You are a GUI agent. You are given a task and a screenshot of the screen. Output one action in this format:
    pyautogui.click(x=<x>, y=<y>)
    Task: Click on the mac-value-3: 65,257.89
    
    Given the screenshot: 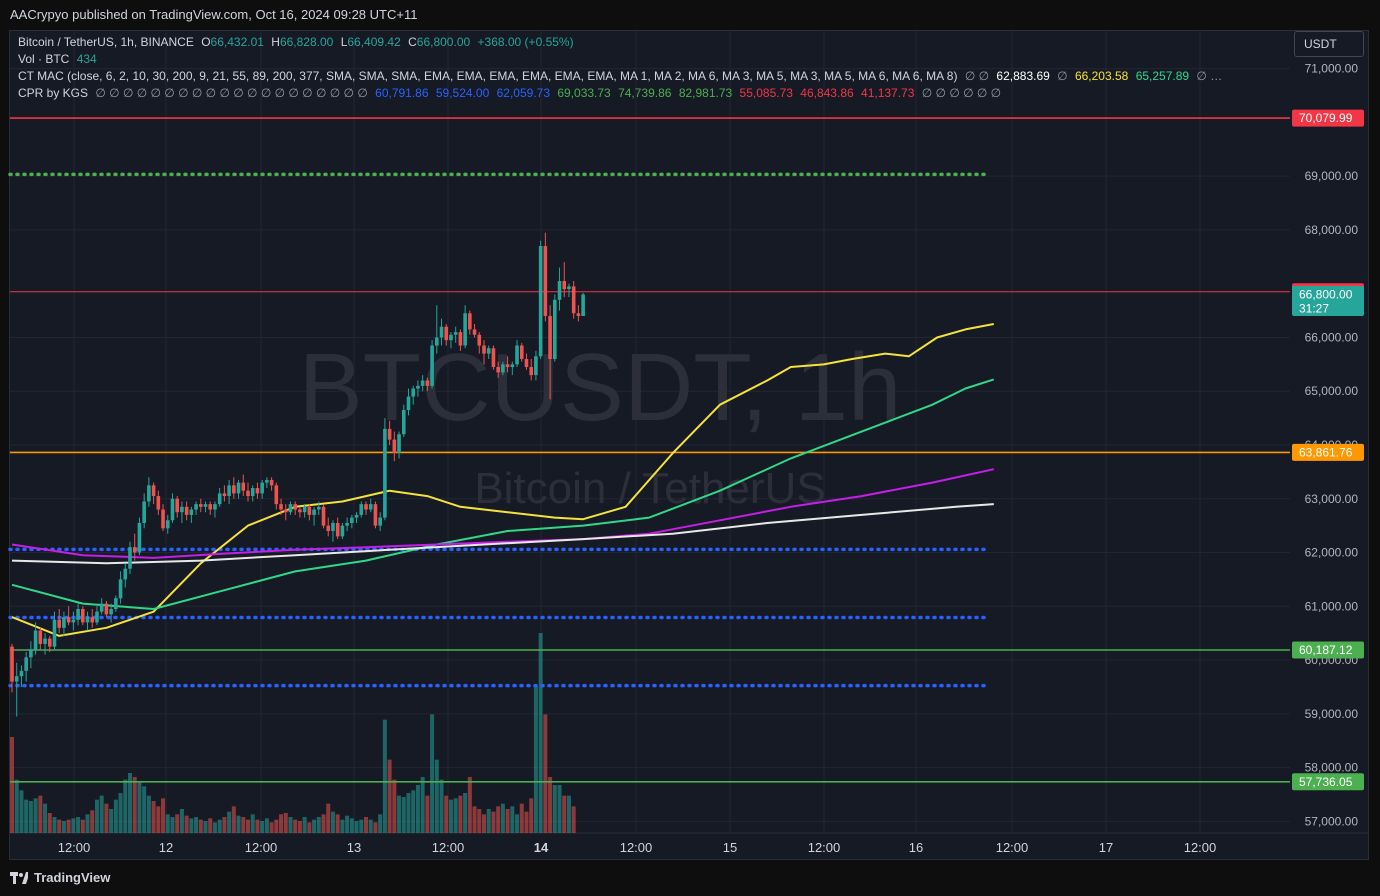 What is the action you would take?
    pyautogui.click(x=1162, y=76)
    